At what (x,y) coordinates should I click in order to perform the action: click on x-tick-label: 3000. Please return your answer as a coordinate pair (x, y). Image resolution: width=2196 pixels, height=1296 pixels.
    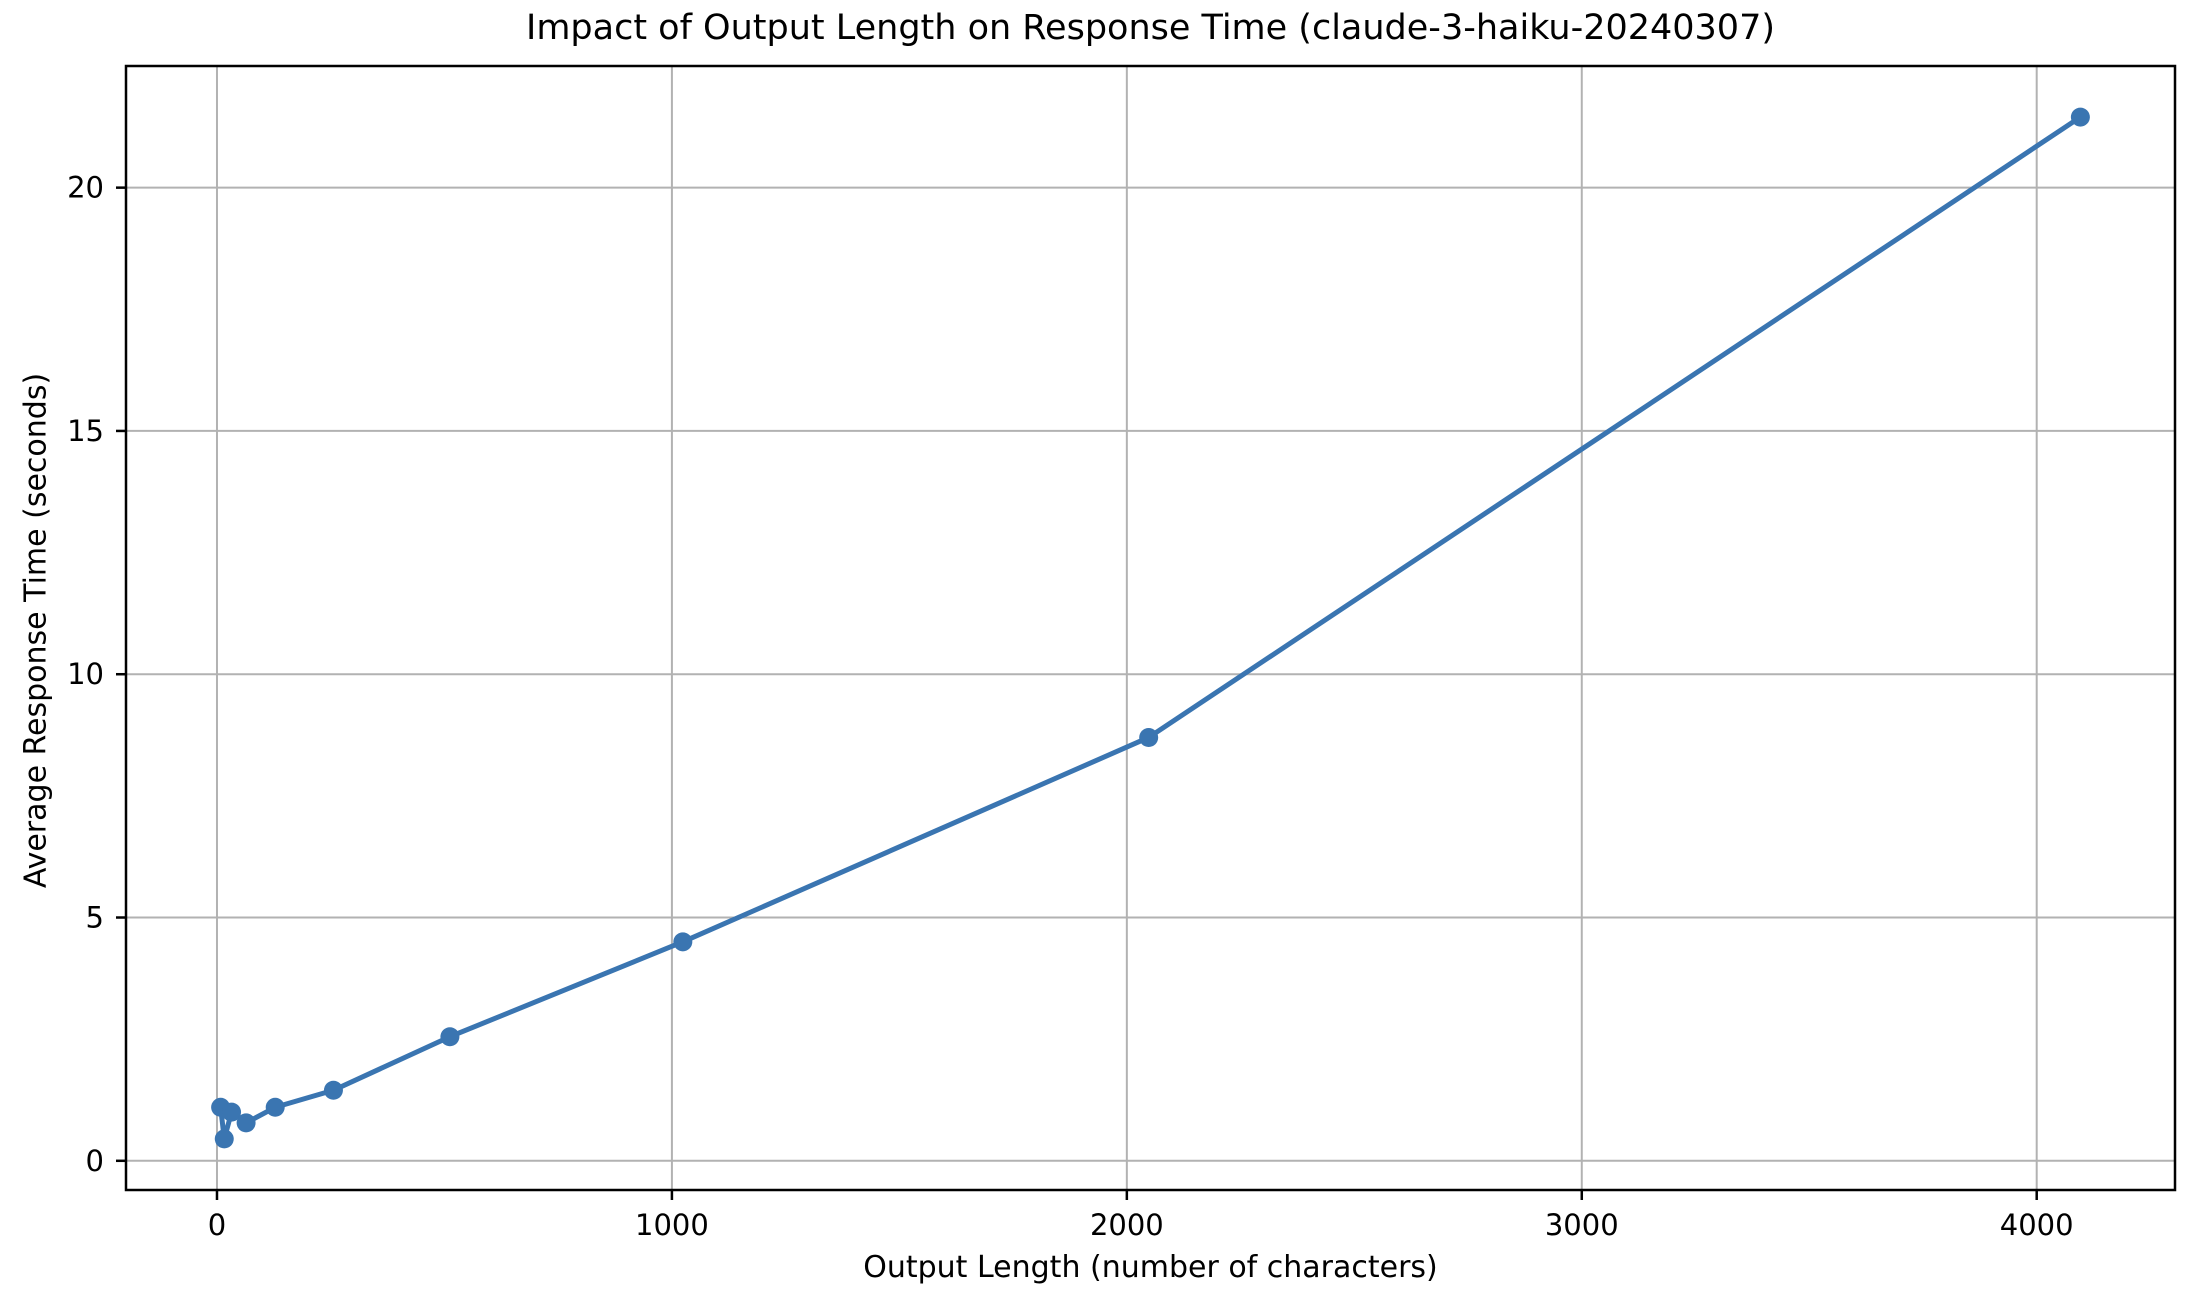
    Looking at the image, I should click on (1582, 1225).